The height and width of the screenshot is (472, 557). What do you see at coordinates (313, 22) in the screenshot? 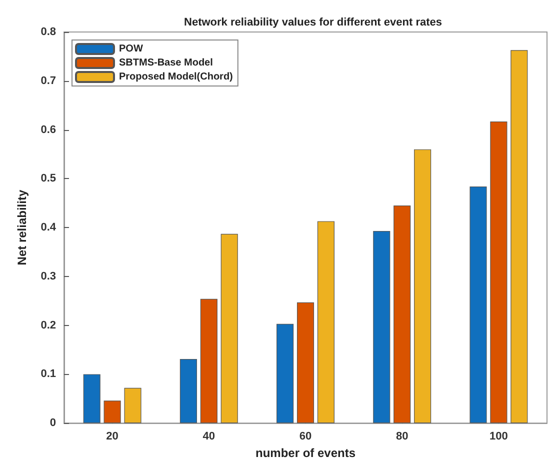
I see `chart-title: Network reliability values for different event rates` at bounding box center [313, 22].